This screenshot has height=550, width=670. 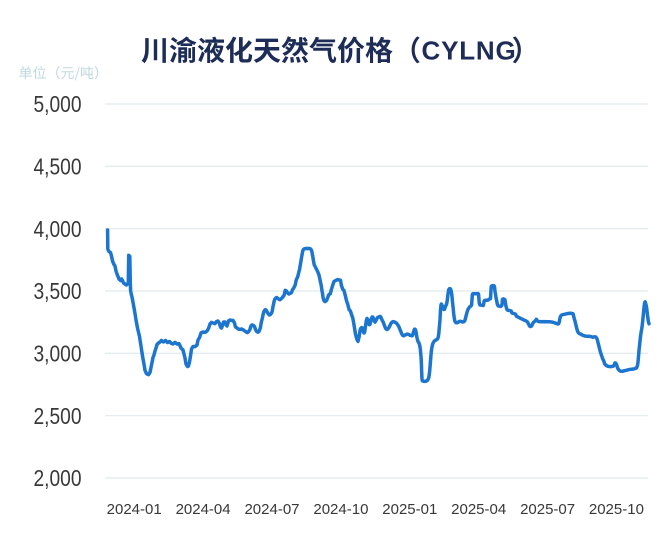 What do you see at coordinates (340, 509) in the screenshot?
I see `svg-text: 2024-10` at bounding box center [340, 509].